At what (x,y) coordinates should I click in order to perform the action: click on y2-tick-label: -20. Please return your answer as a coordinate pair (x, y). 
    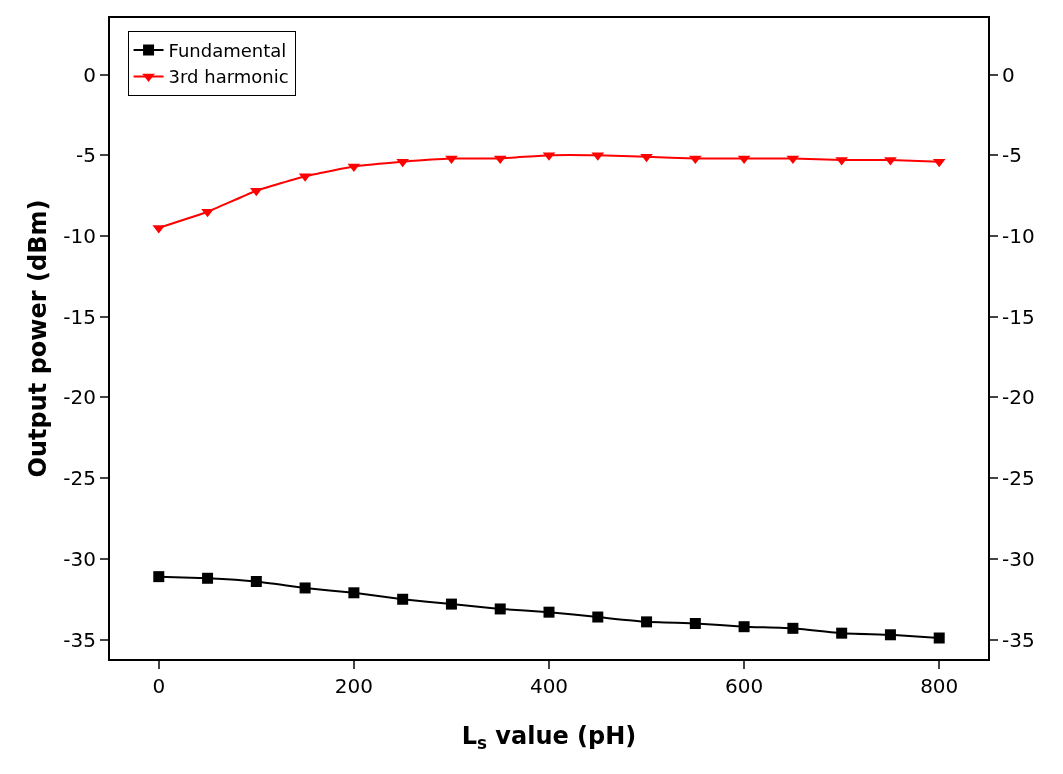
    Looking at the image, I should click on (1018, 397).